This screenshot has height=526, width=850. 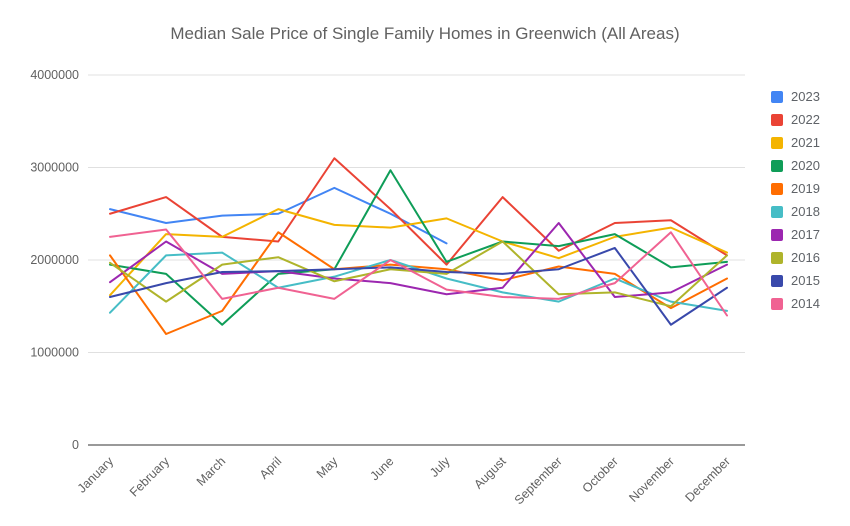 I want to click on legend-label: 2015, so click(x=805, y=280).